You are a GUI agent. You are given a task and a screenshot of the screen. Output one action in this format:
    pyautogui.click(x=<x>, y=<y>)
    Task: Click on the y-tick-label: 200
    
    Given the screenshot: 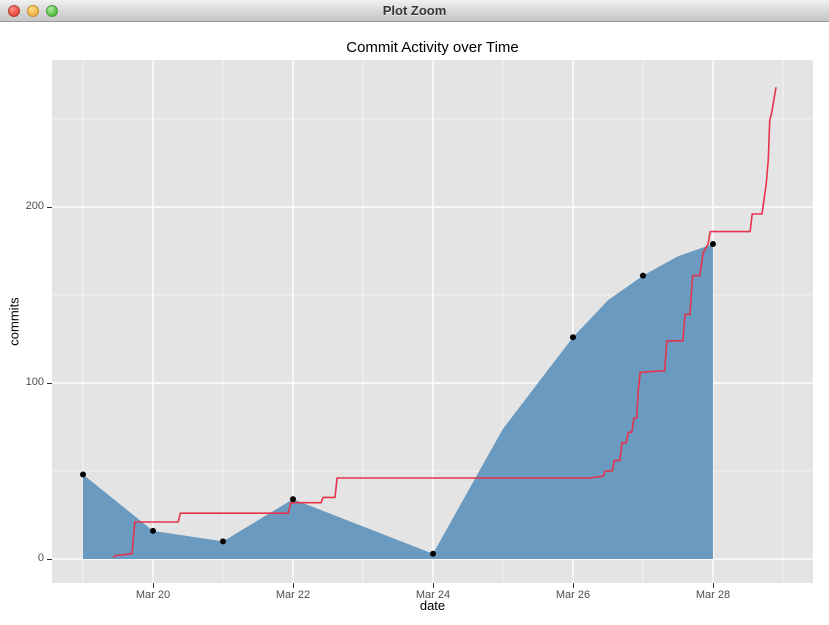 What is the action you would take?
    pyautogui.click(x=34, y=205)
    